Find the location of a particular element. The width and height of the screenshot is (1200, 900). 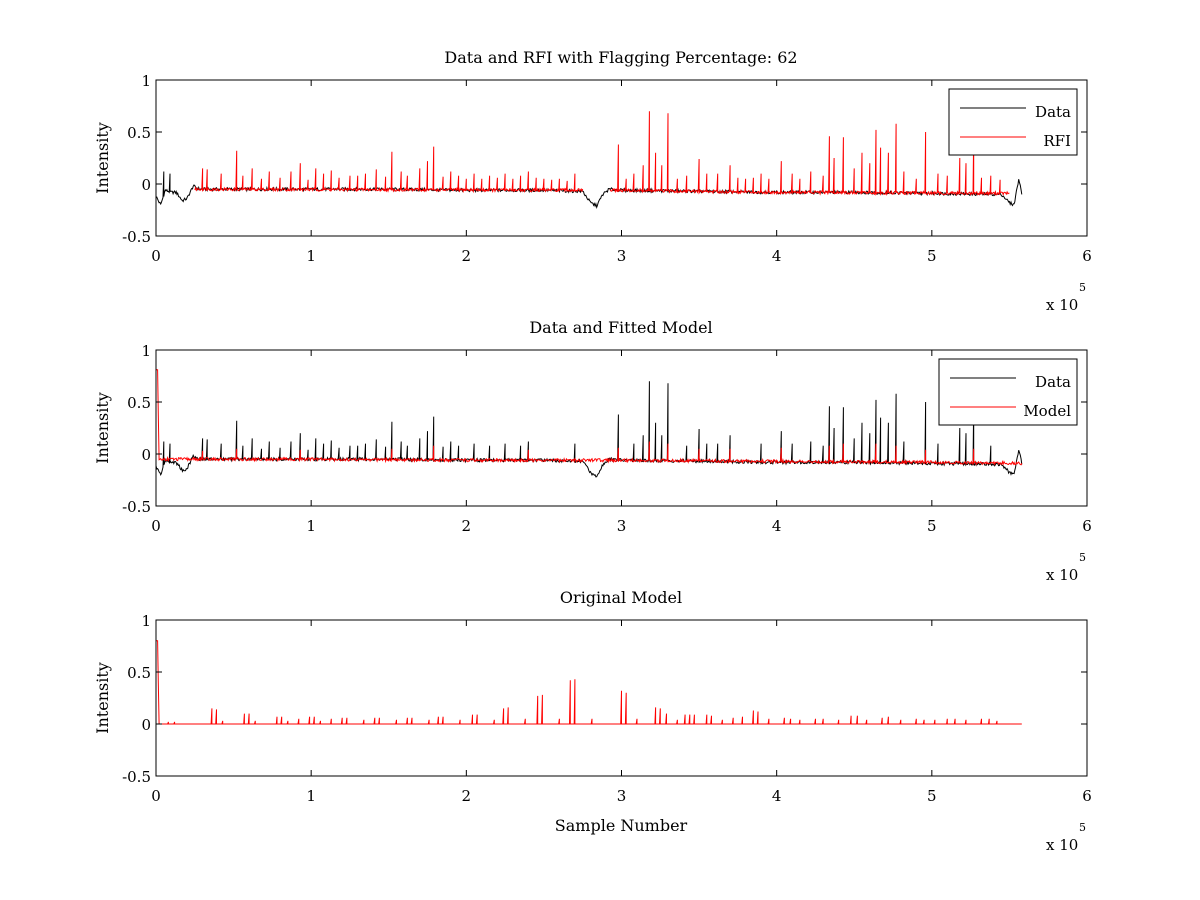

series-original-model is located at coordinates (589, 682).